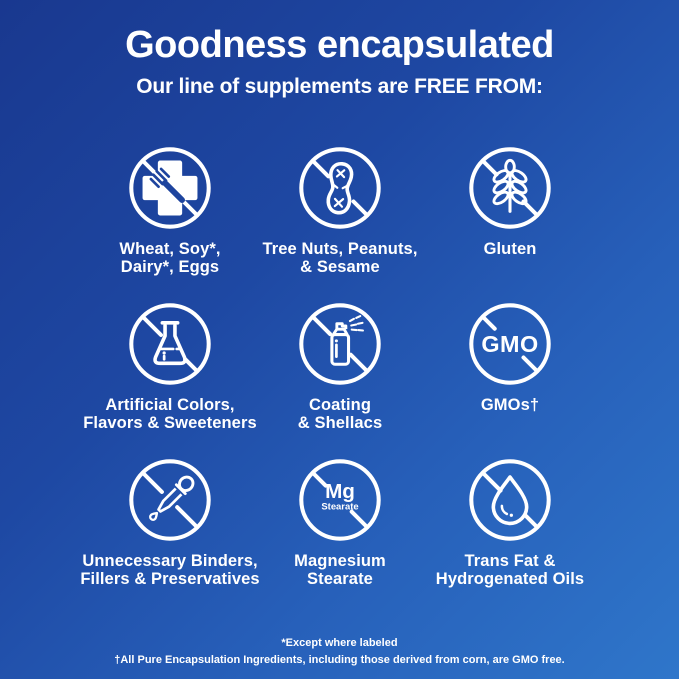  I want to click on free-from-item-gmo: GMO GMOs†, so click(510, 377).